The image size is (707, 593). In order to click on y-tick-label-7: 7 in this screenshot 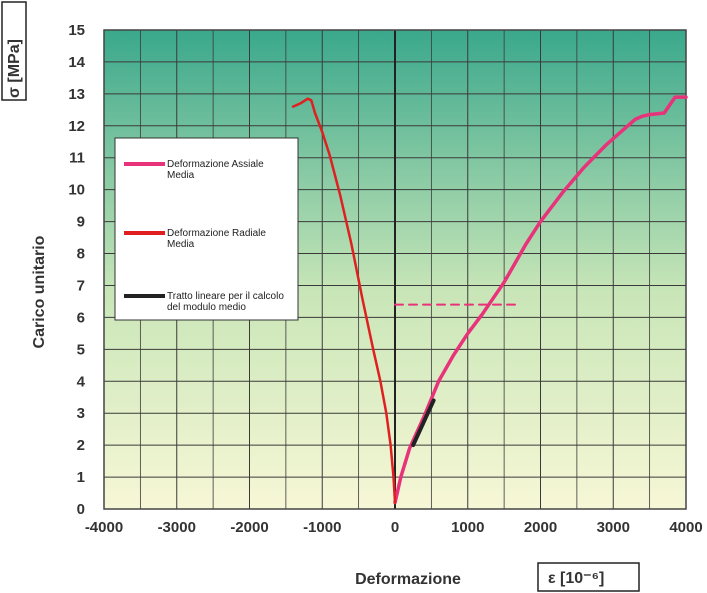, I will do `click(81, 285)`.